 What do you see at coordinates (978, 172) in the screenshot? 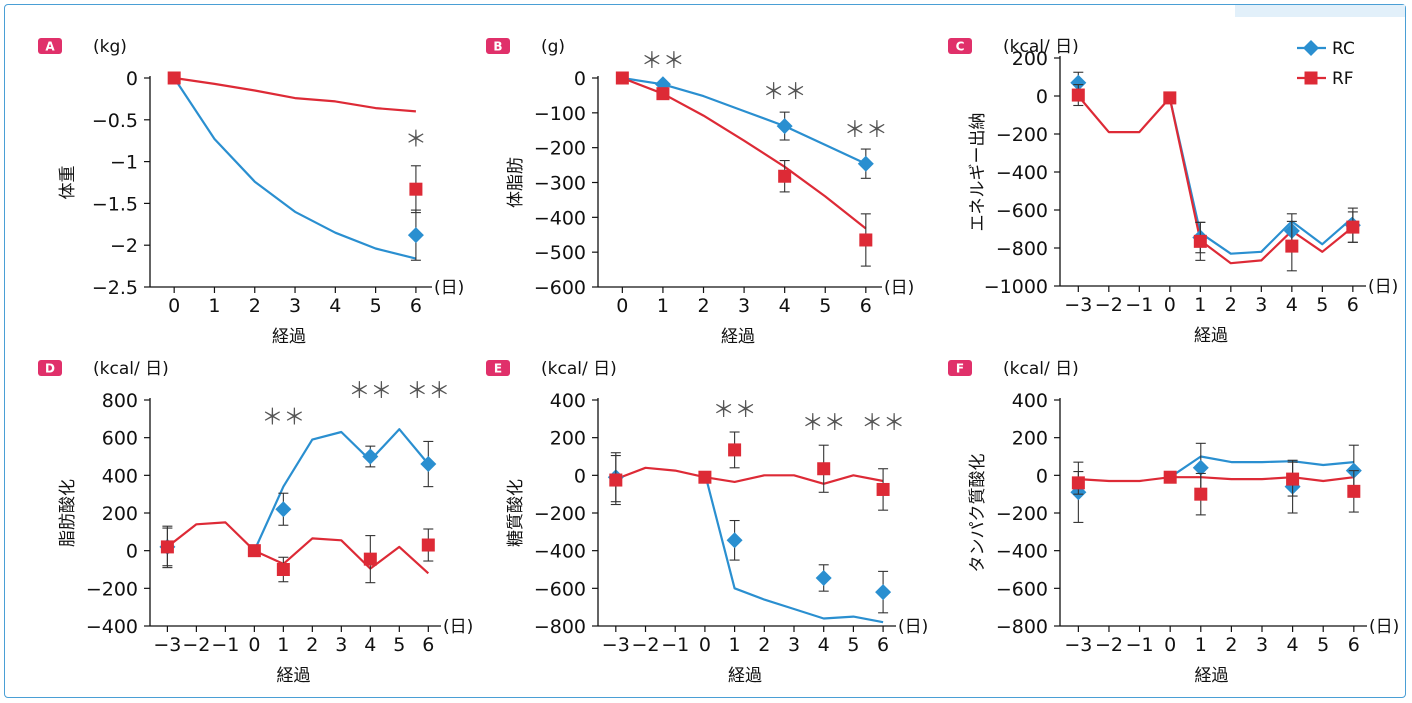
I see `y-axis-title: エネルギー出納` at bounding box center [978, 172].